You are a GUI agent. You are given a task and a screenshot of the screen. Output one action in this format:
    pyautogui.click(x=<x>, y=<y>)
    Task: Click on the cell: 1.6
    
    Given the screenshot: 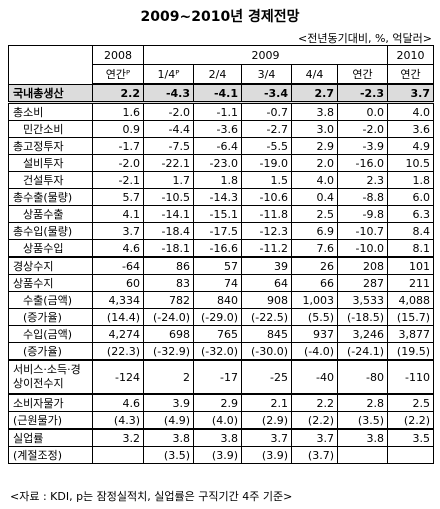 What is the action you would take?
    pyautogui.click(x=118, y=111)
    